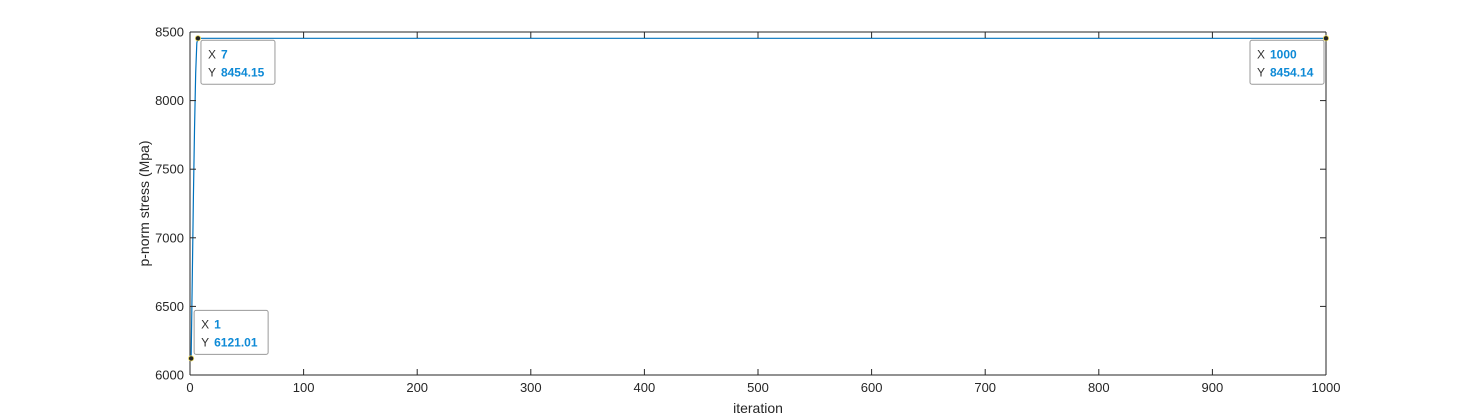 This screenshot has height=420, width=1465. I want to click on x-tick-label: 100, so click(304, 387).